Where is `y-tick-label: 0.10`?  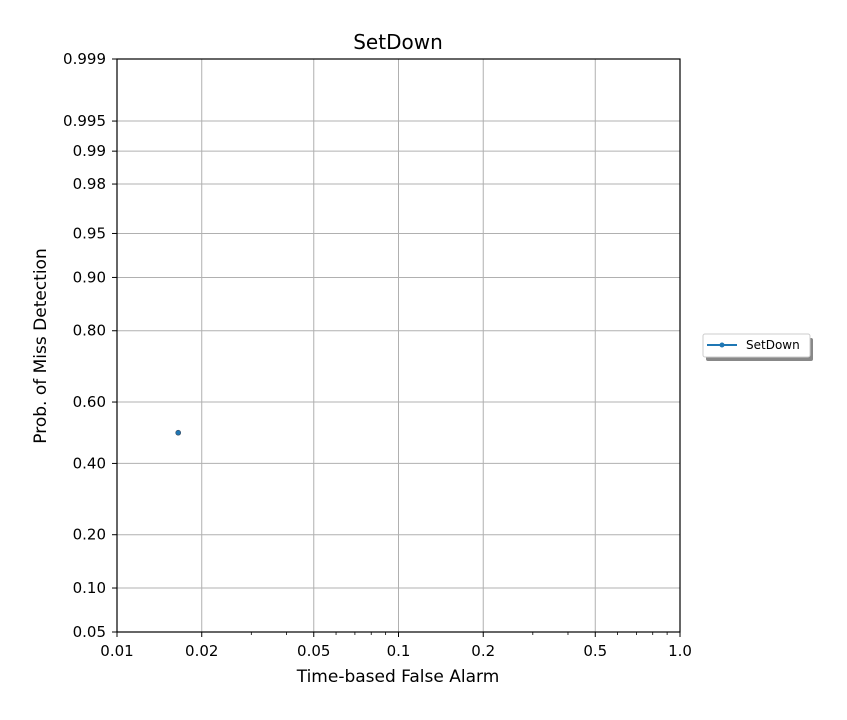 y-tick-label: 0.10 is located at coordinates (89, 588).